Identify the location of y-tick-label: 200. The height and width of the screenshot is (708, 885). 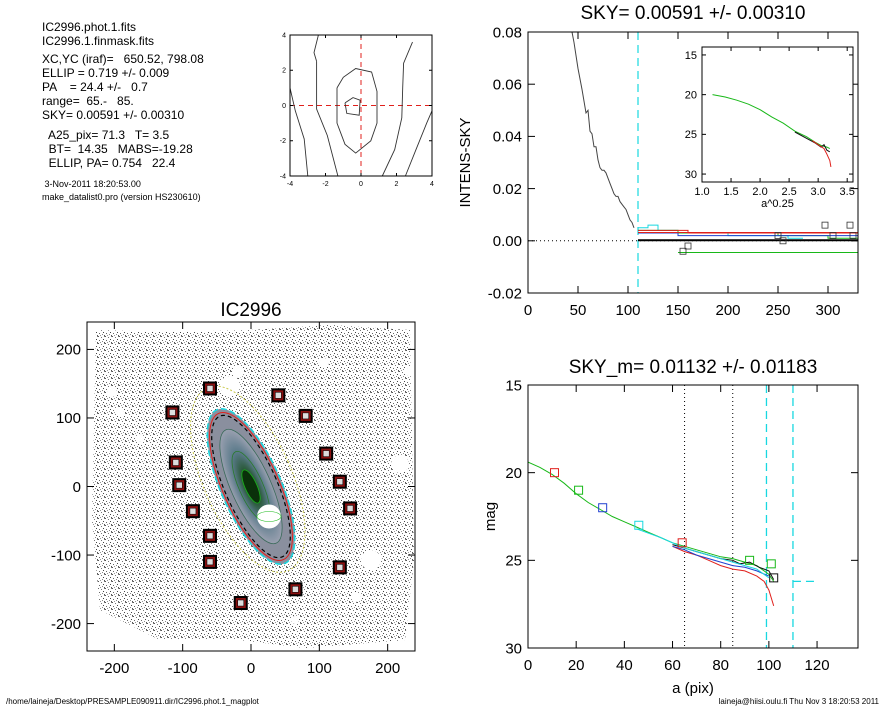
(68, 350).